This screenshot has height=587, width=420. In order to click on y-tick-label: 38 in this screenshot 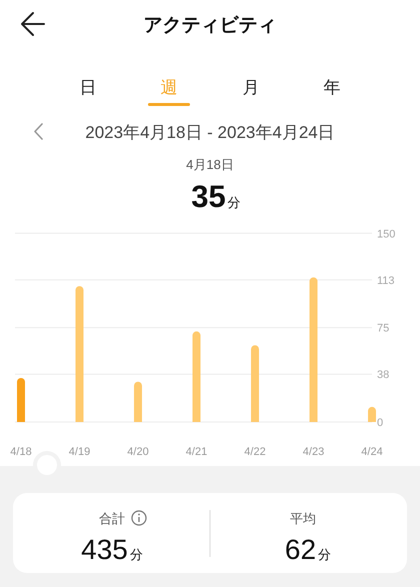, I will do `click(383, 375)`.